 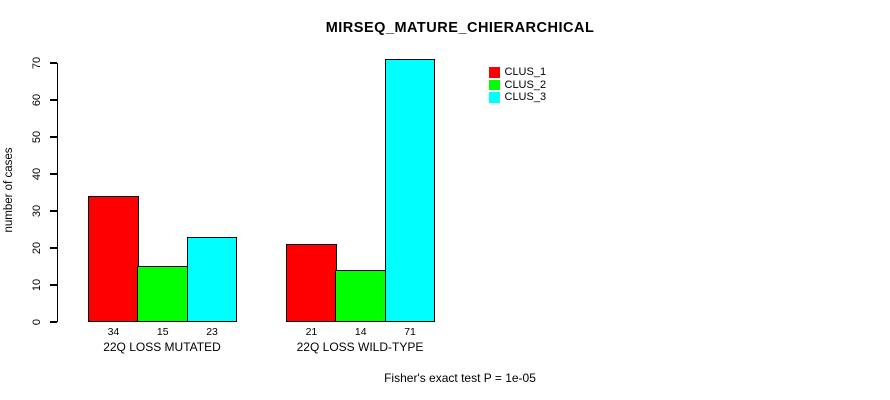 I want to click on bar-value-label: 21, so click(x=311, y=332).